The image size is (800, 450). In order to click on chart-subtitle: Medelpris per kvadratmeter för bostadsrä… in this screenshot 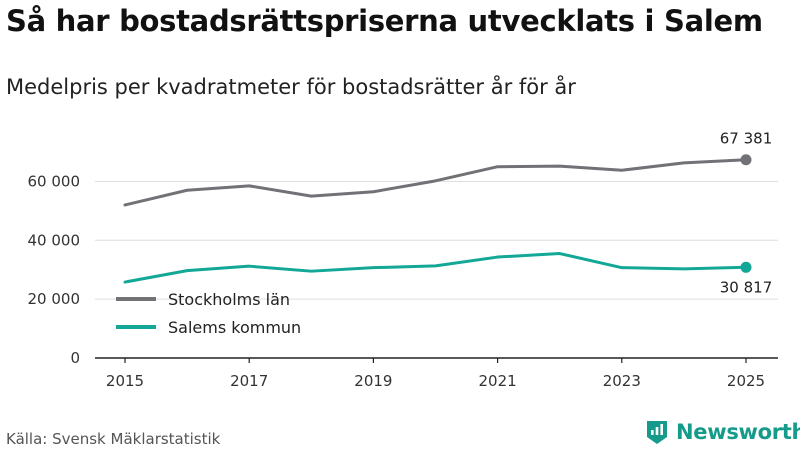, I will do `click(291, 87)`.